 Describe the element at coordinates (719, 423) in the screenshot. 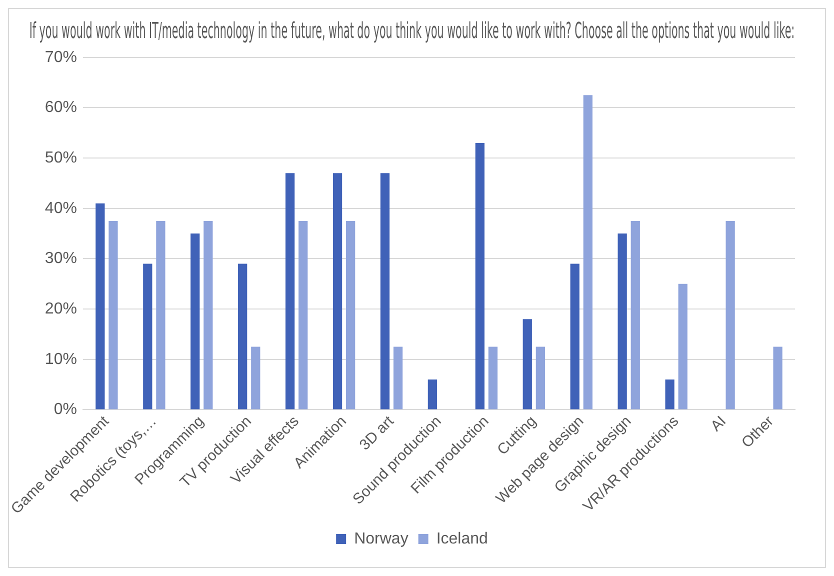

I see `x-tick-label: AI` at that location.